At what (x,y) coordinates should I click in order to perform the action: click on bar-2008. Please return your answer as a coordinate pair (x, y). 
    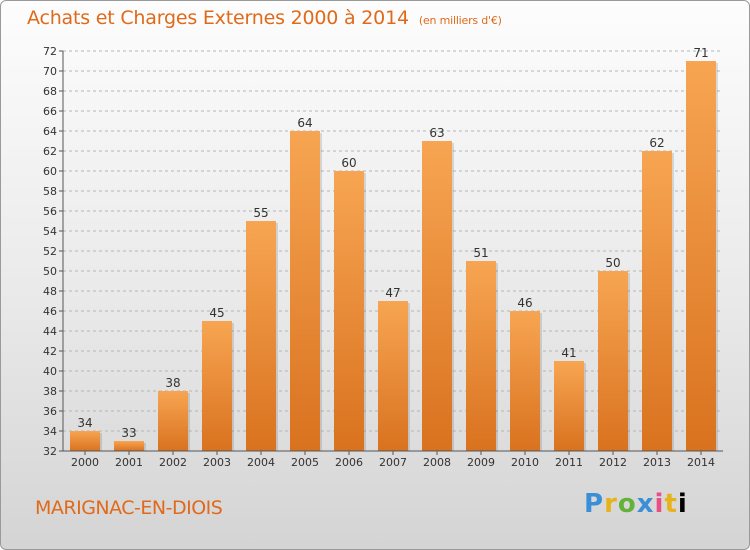
    Looking at the image, I should click on (437, 296).